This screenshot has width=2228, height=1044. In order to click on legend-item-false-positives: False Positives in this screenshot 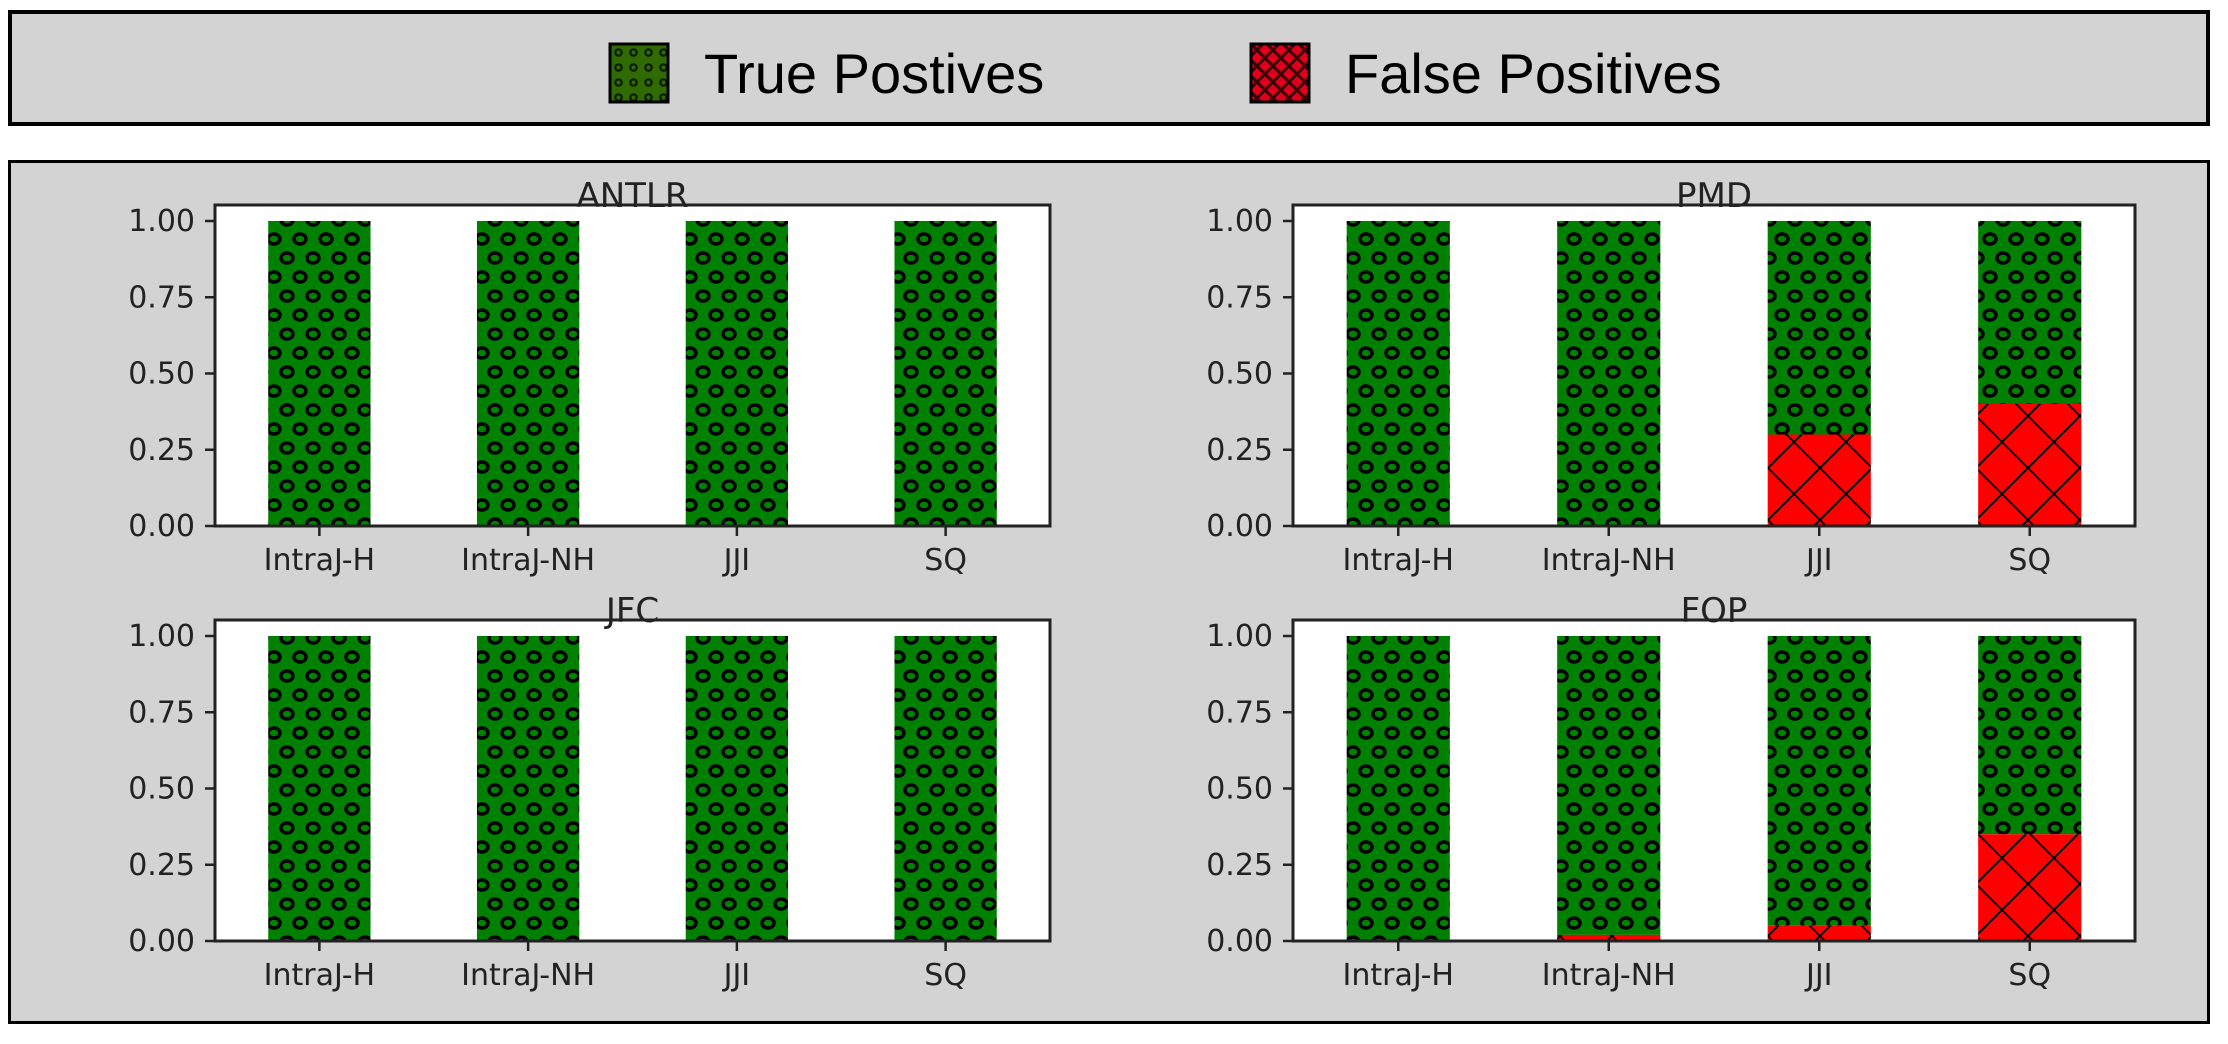, I will do `click(1485, 73)`.